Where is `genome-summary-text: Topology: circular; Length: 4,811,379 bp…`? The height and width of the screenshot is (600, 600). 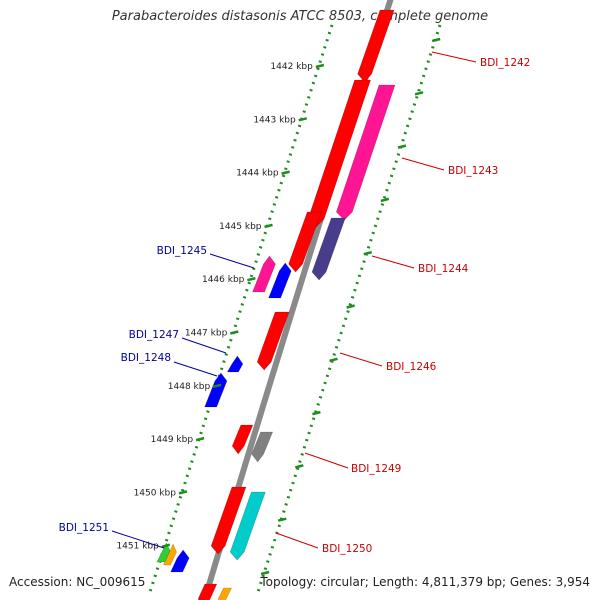
genome-summary-text: Topology: circular; Length: 4,811,379 bp… is located at coordinates (425, 582).